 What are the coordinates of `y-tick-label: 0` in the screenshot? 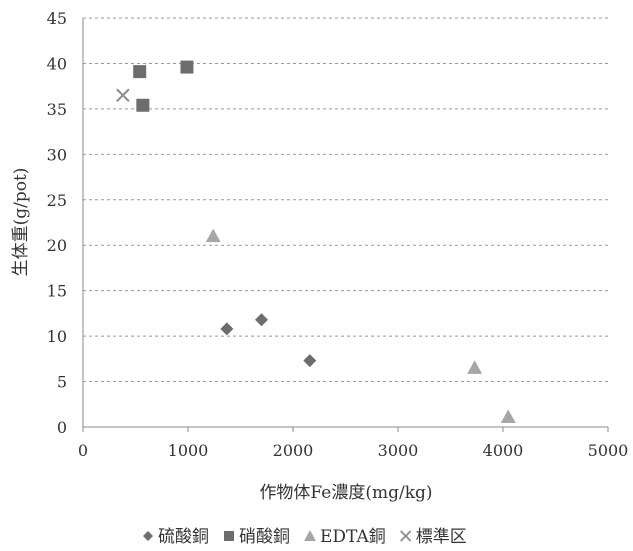 It's located at (62, 427).